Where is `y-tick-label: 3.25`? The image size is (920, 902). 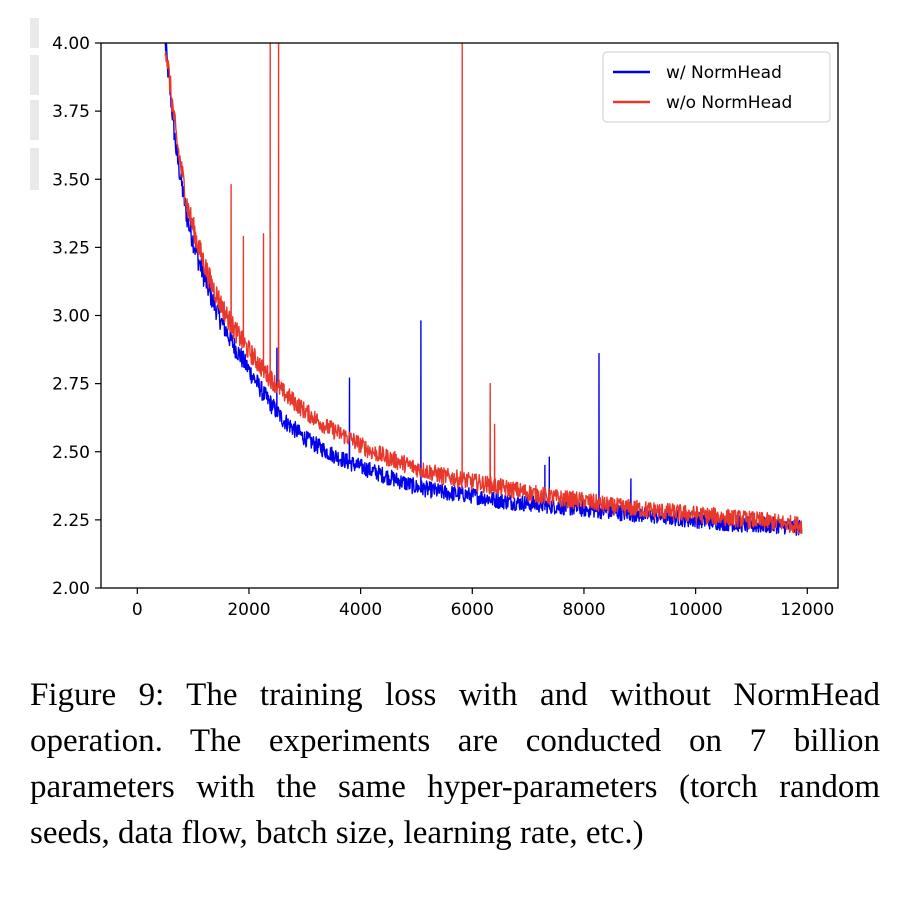
y-tick-label: 3.25 is located at coordinates (71, 248).